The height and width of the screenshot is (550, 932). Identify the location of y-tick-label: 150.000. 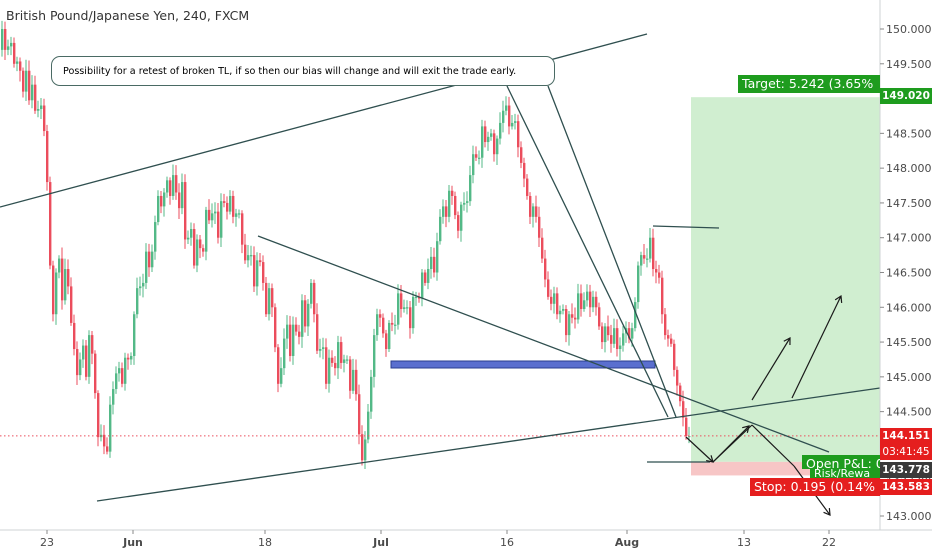
(909, 29).